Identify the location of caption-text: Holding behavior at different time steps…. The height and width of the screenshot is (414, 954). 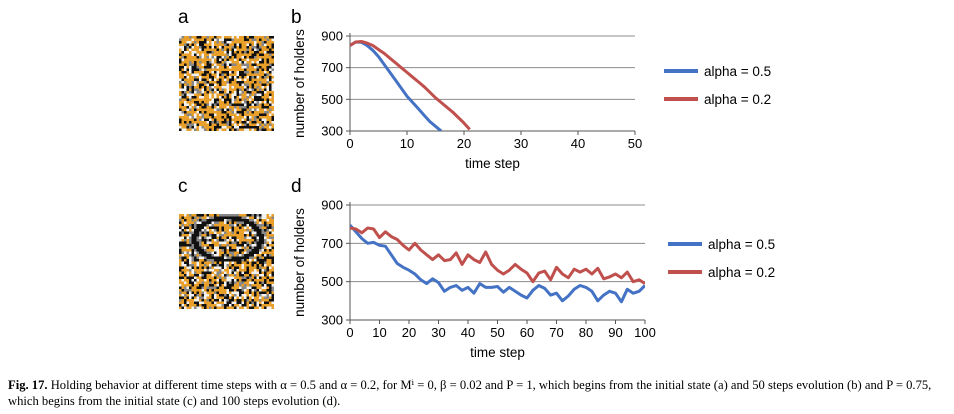
(470, 393).